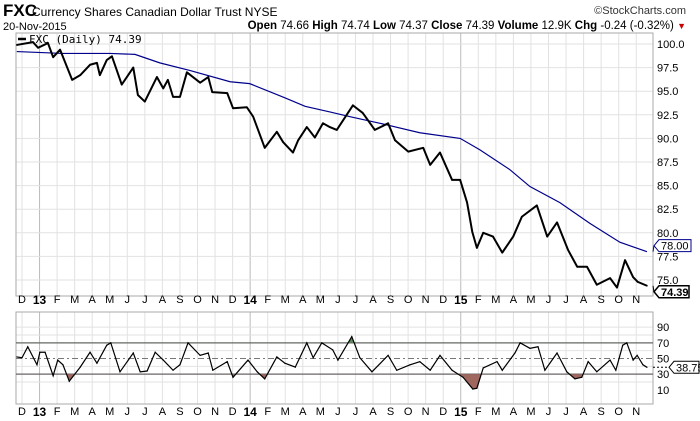  What do you see at coordinates (667, 281) in the screenshot?
I see `y-tick-label: 75.0` at bounding box center [667, 281].